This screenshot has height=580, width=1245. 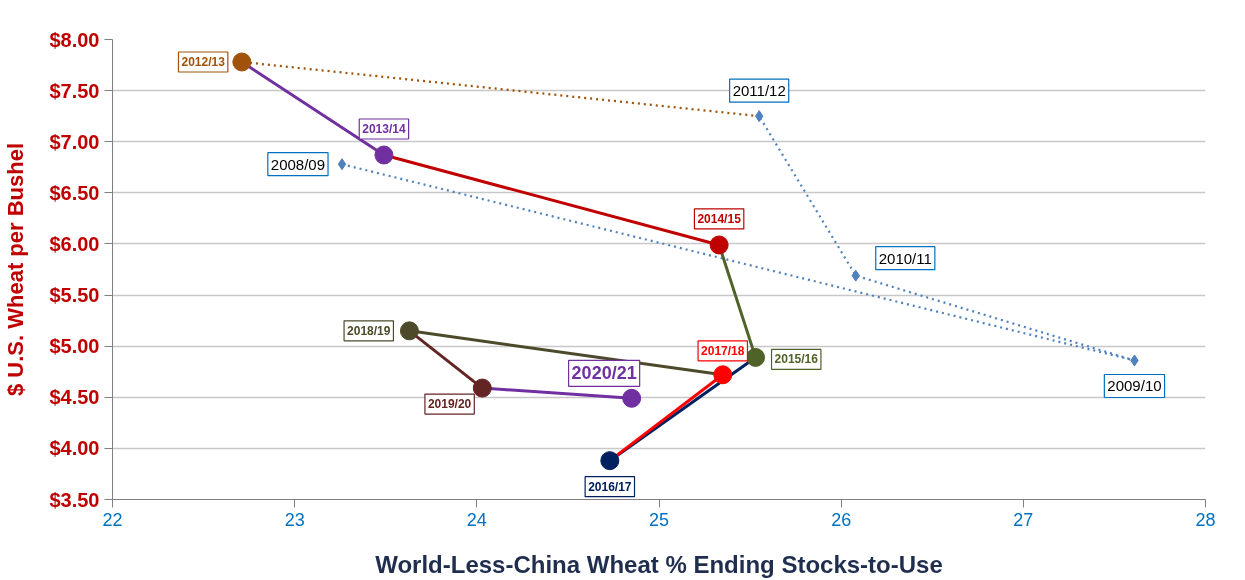 I want to click on series-label: 2015/16, so click(x=796, y=359).